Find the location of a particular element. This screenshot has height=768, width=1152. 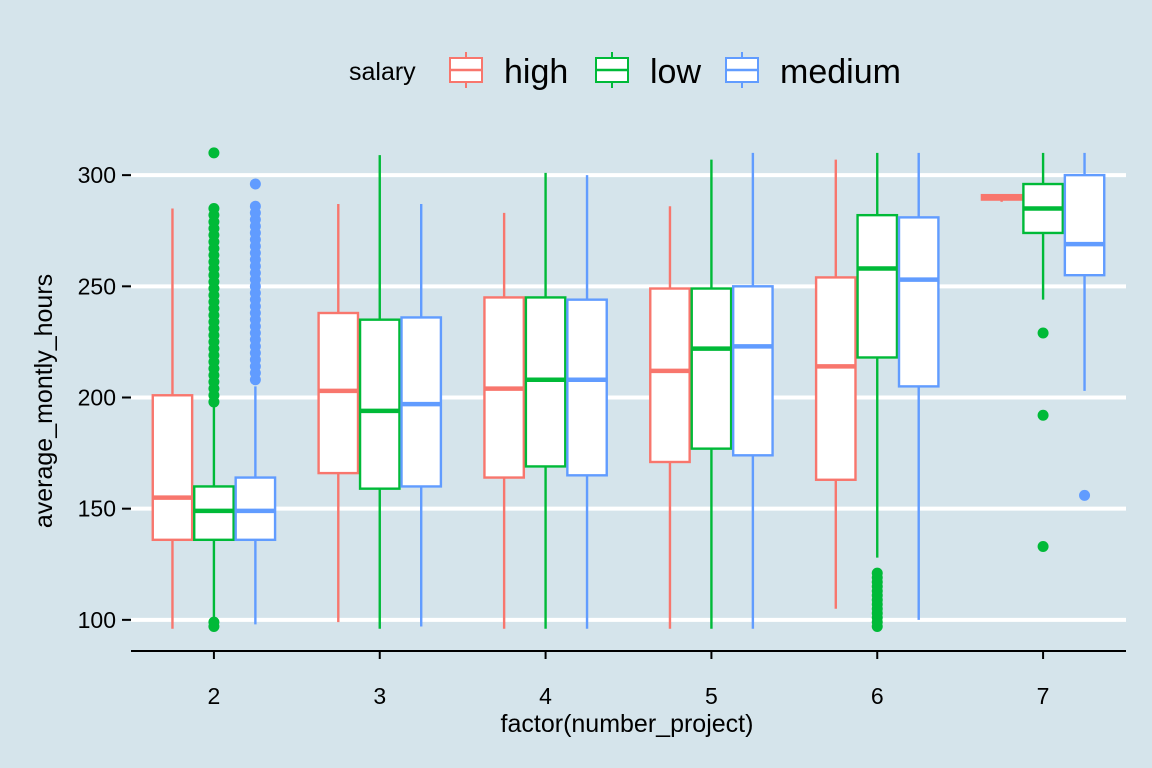

x-tick-label: 4 is located at coordinates (545, 696).